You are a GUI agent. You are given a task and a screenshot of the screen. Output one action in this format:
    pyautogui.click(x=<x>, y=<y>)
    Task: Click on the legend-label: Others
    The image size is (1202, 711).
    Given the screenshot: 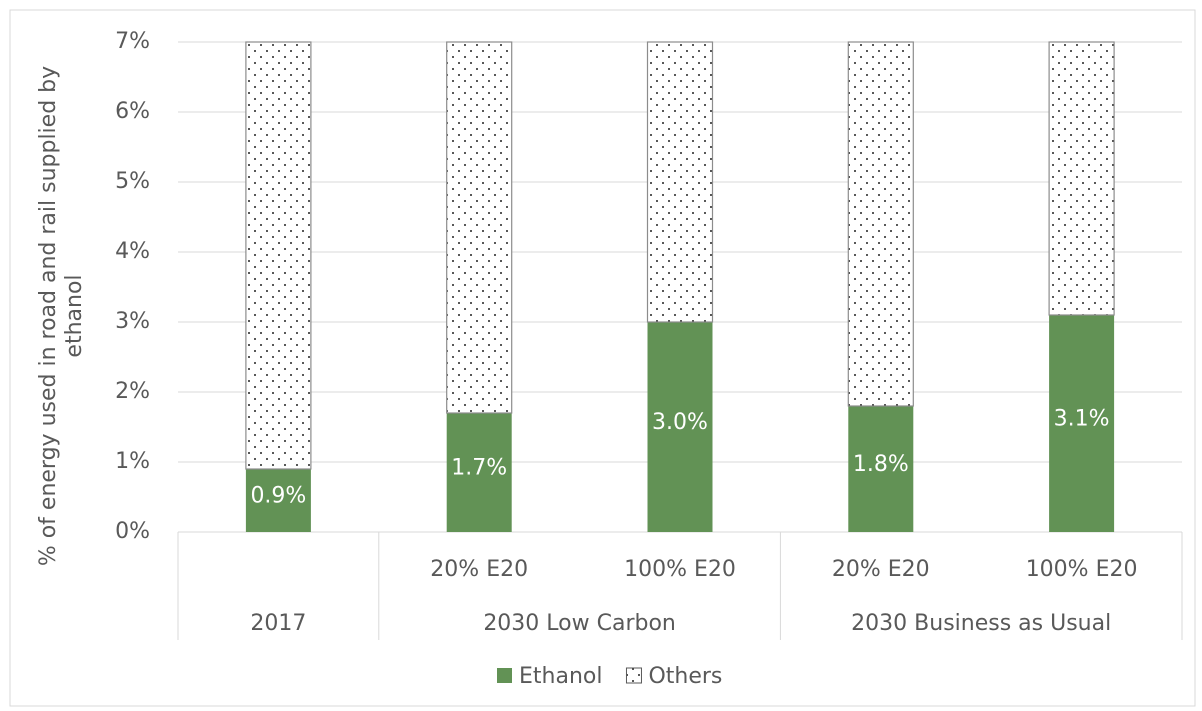 What is the action you would take?
    pyautogui.click(x=685, y=676)
    